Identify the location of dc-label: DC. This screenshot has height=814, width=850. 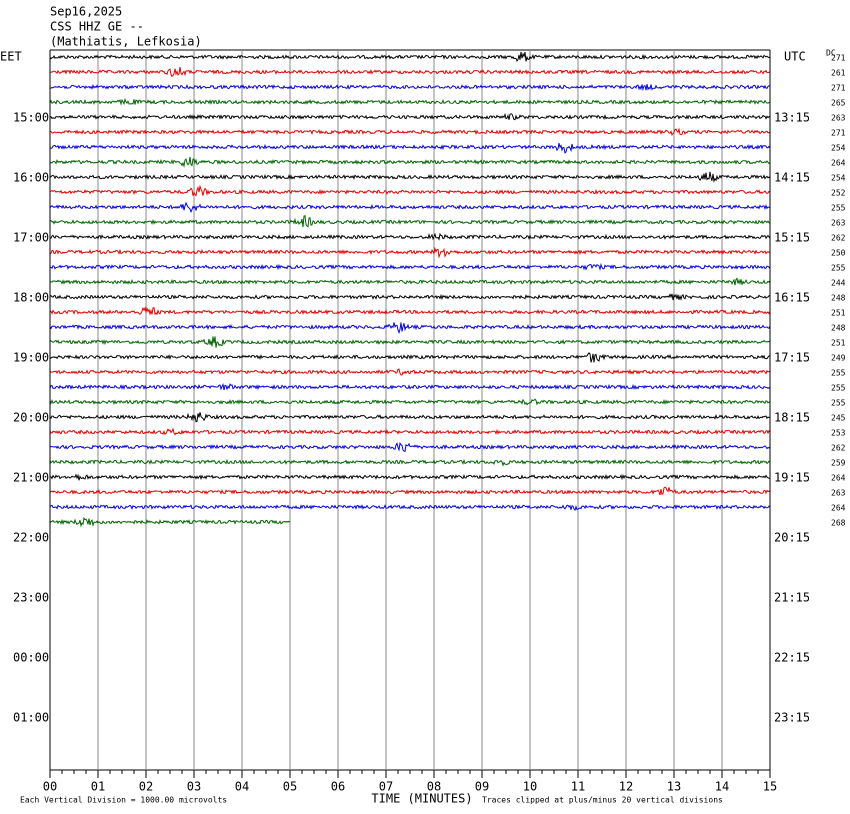
(831, 53).